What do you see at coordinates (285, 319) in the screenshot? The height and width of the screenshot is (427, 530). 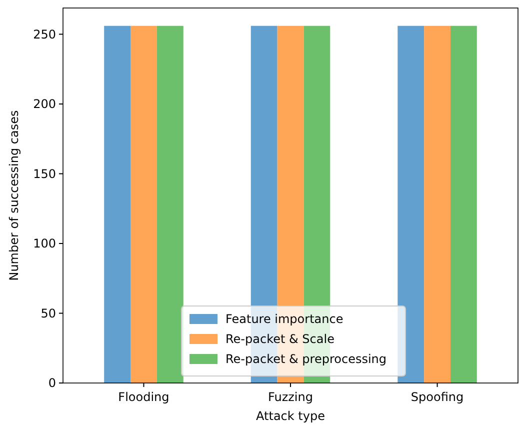 I see `legend-label: Feature importance` at bounding box center [285, 319].